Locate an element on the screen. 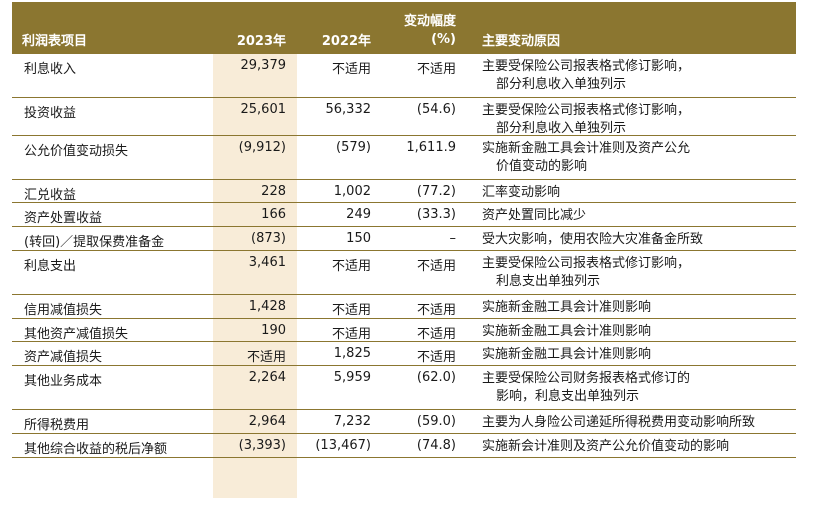  row-reason-line2: 价值变动的影响 is located at coordinates (542, 166).